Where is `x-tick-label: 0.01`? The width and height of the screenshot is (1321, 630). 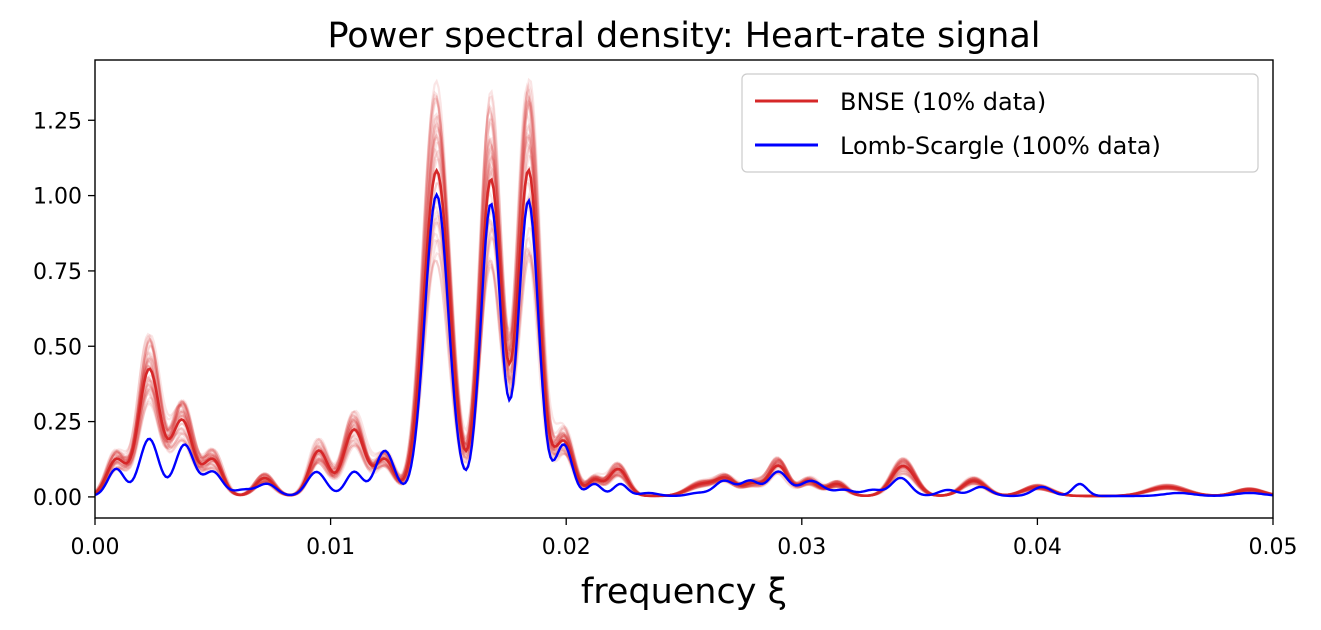
x-tick-label: 0.01 is located at coordinates (330, 547).